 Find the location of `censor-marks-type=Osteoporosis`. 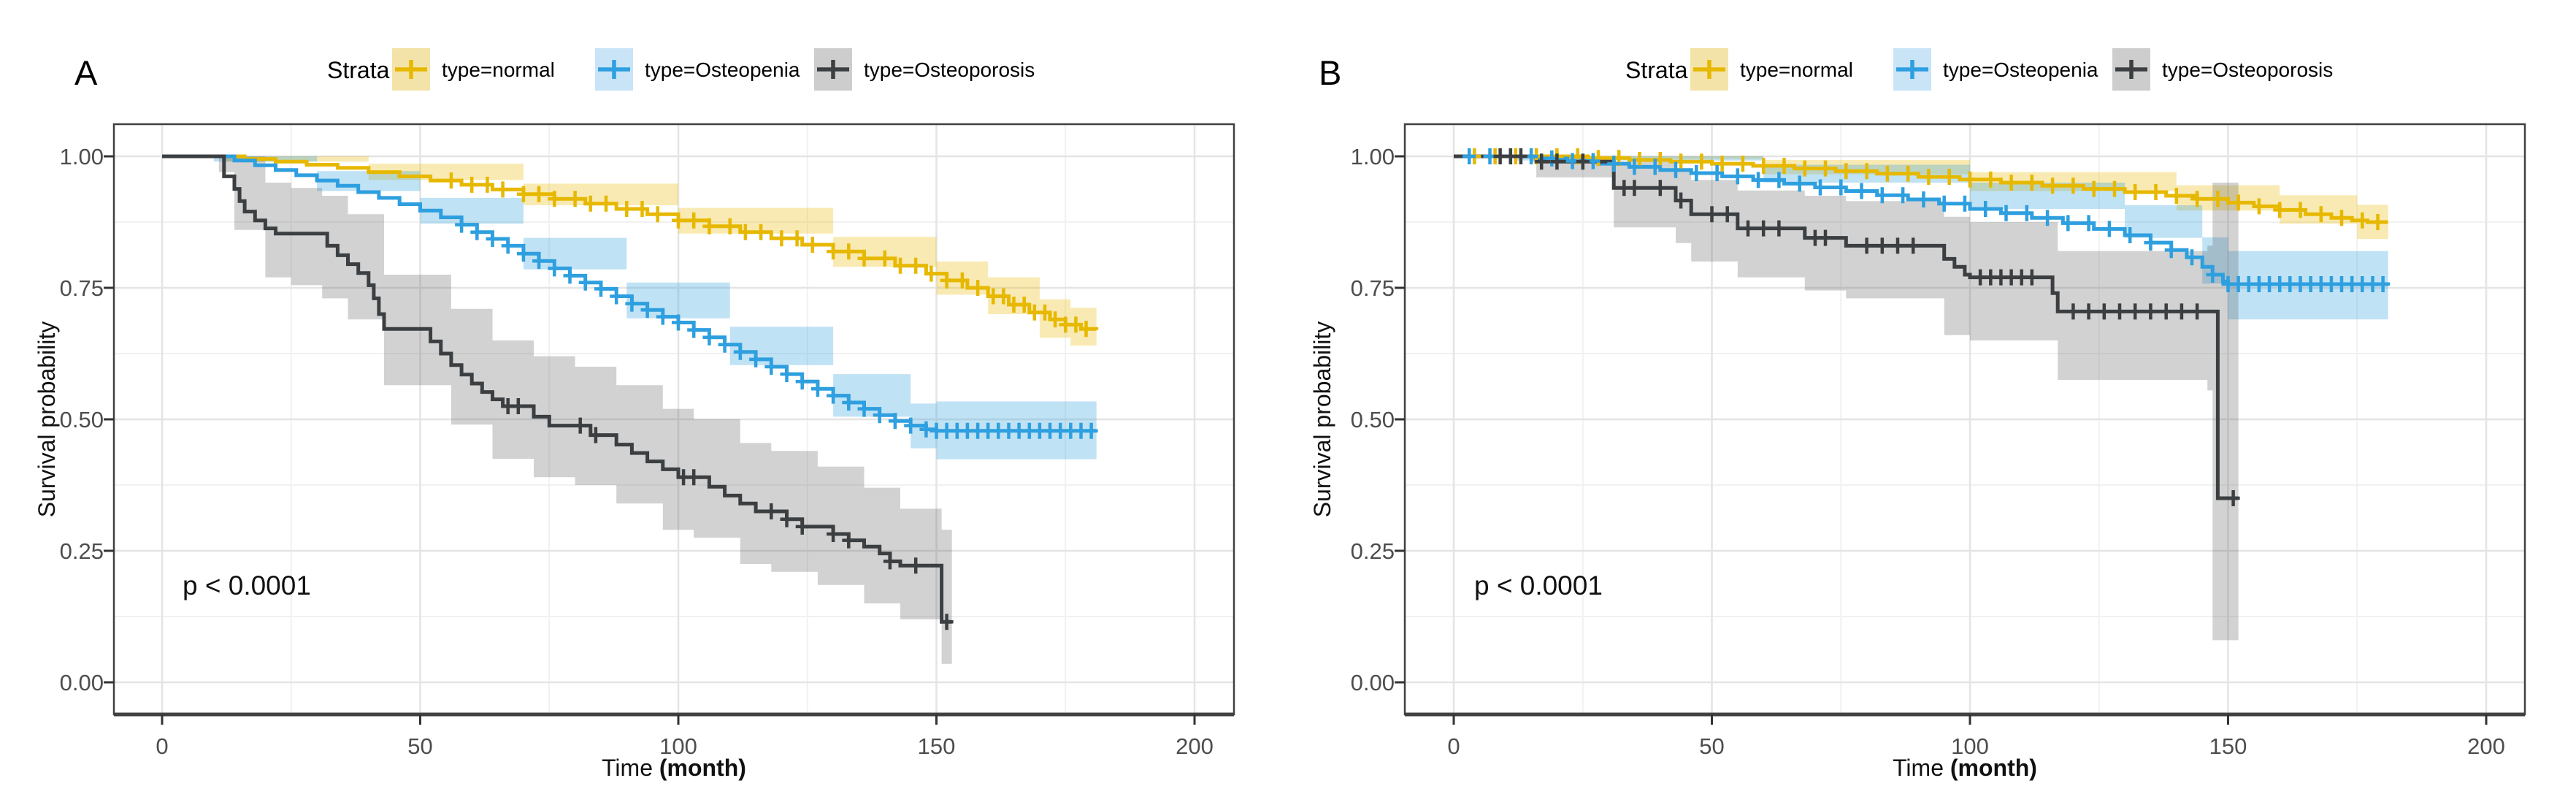

censor-marks-type=Osteoporosis is located at coordinates (727, 514).